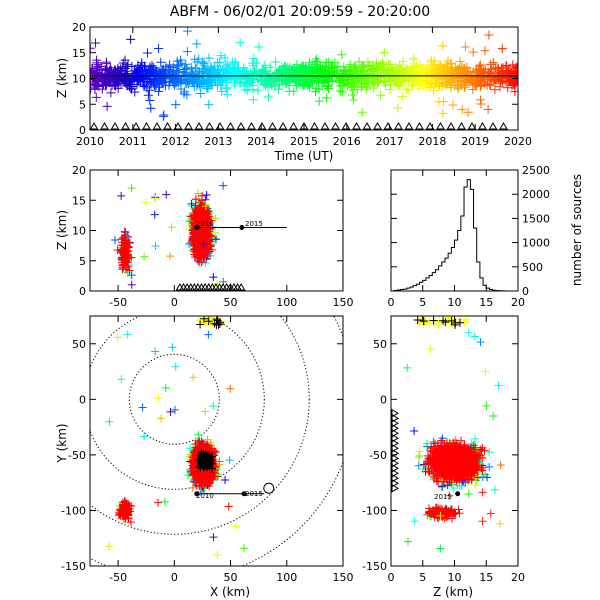 The height and width of the screenshot is (600, 600). What do you see at coordinates (62, 78) in the screenshot?
I see `time-height-ylabel: Z (km)` at bounding box center [62, 78].